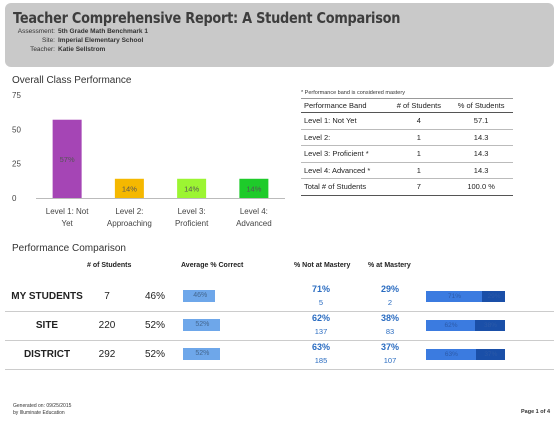  Describe the element at coordinates (419, 121) in the screenshot. I see `students-cell: 4` at that location.